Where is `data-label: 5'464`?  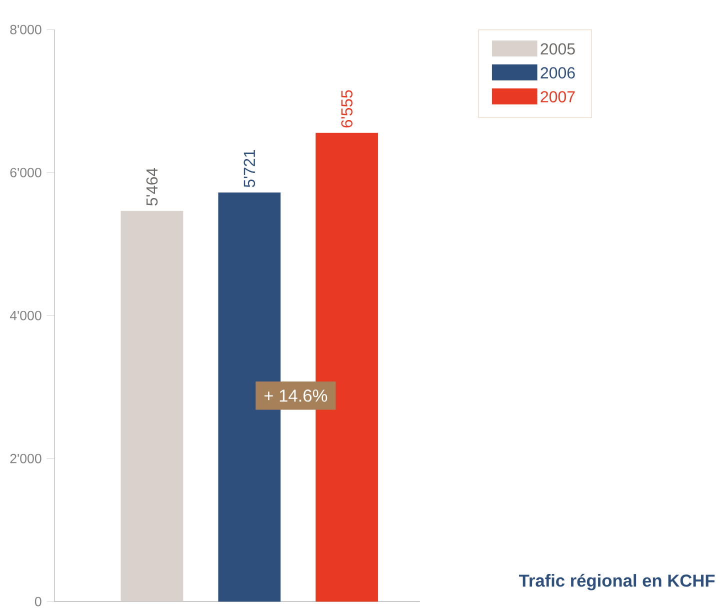
data-label: 5'464 is located at coordinates (152, 187).